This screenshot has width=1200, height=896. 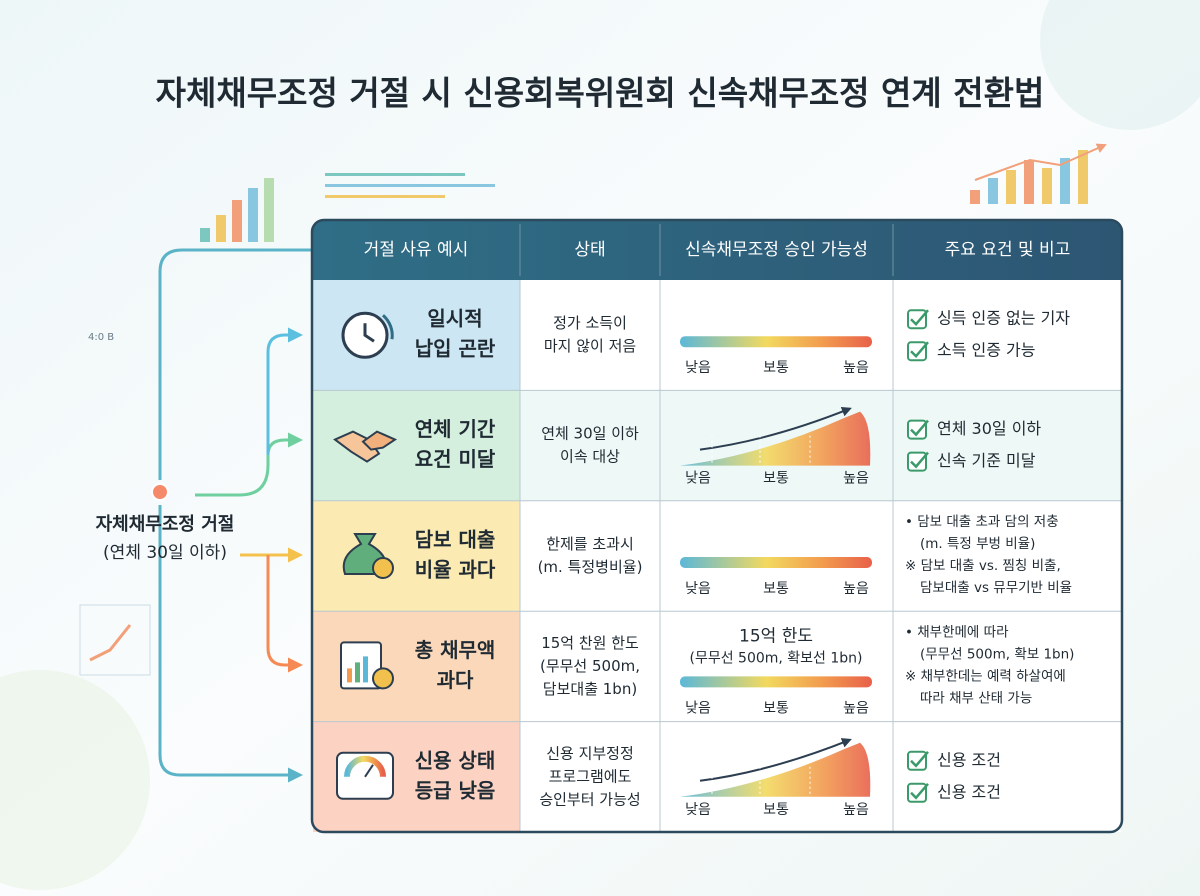 I want to click on connectors, so click(x=235, y=515).